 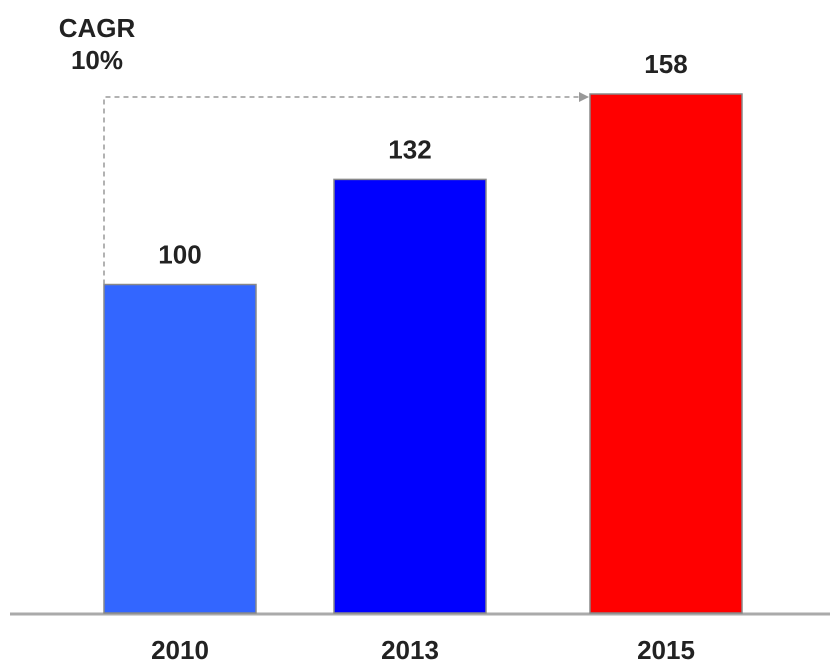 I want to click on x-tick-label: 2010, so click(x=180, y=650).